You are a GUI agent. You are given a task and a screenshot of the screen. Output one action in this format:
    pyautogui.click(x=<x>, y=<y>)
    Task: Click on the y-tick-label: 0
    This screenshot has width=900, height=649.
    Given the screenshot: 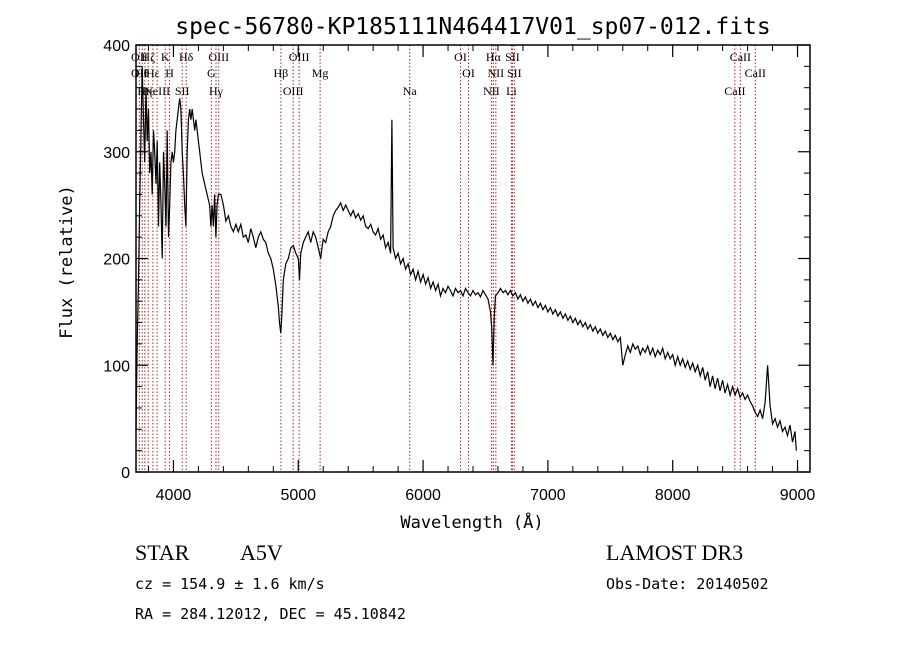 What is the action you would take?
    pyautogui.click(x=125, y=473)
    